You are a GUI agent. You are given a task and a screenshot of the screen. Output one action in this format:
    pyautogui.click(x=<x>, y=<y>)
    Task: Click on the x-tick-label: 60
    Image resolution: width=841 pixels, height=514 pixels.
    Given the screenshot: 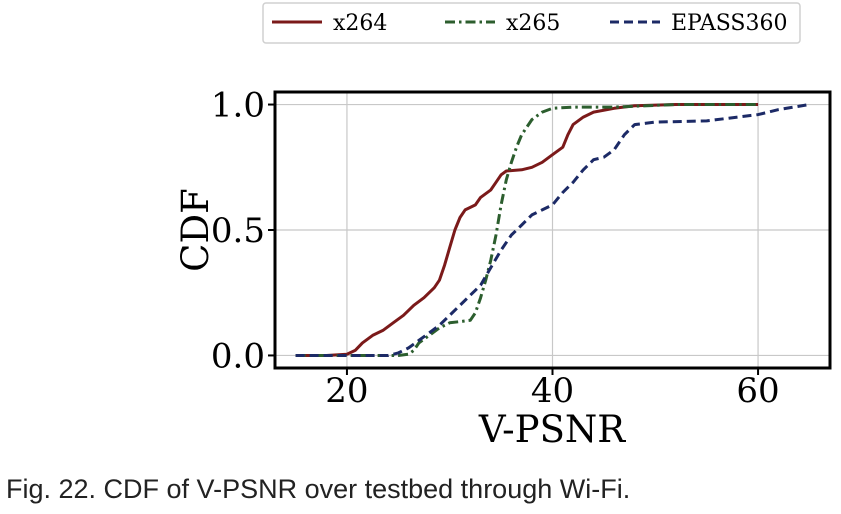 What is the action you would take?
    pyautogui.click(x=757, y=391)
    